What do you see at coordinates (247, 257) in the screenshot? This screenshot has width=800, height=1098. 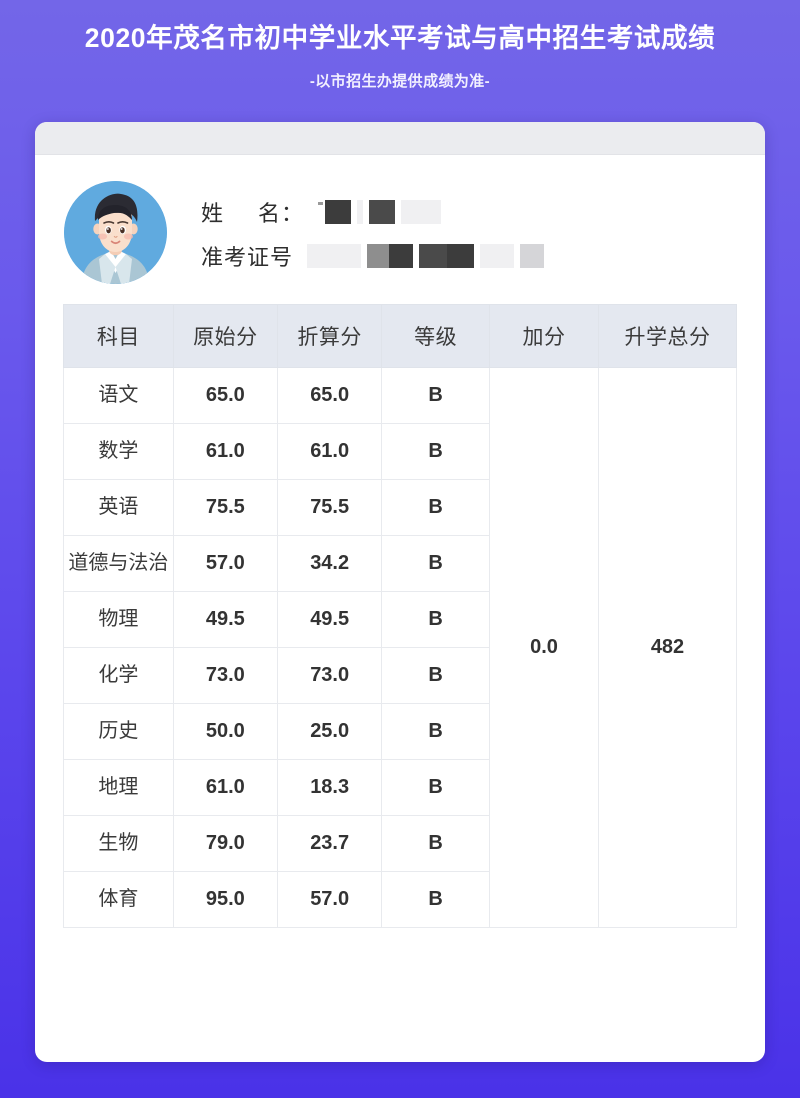 I see `exam-id-label: 准考证号` at bounding box center [247, 257].